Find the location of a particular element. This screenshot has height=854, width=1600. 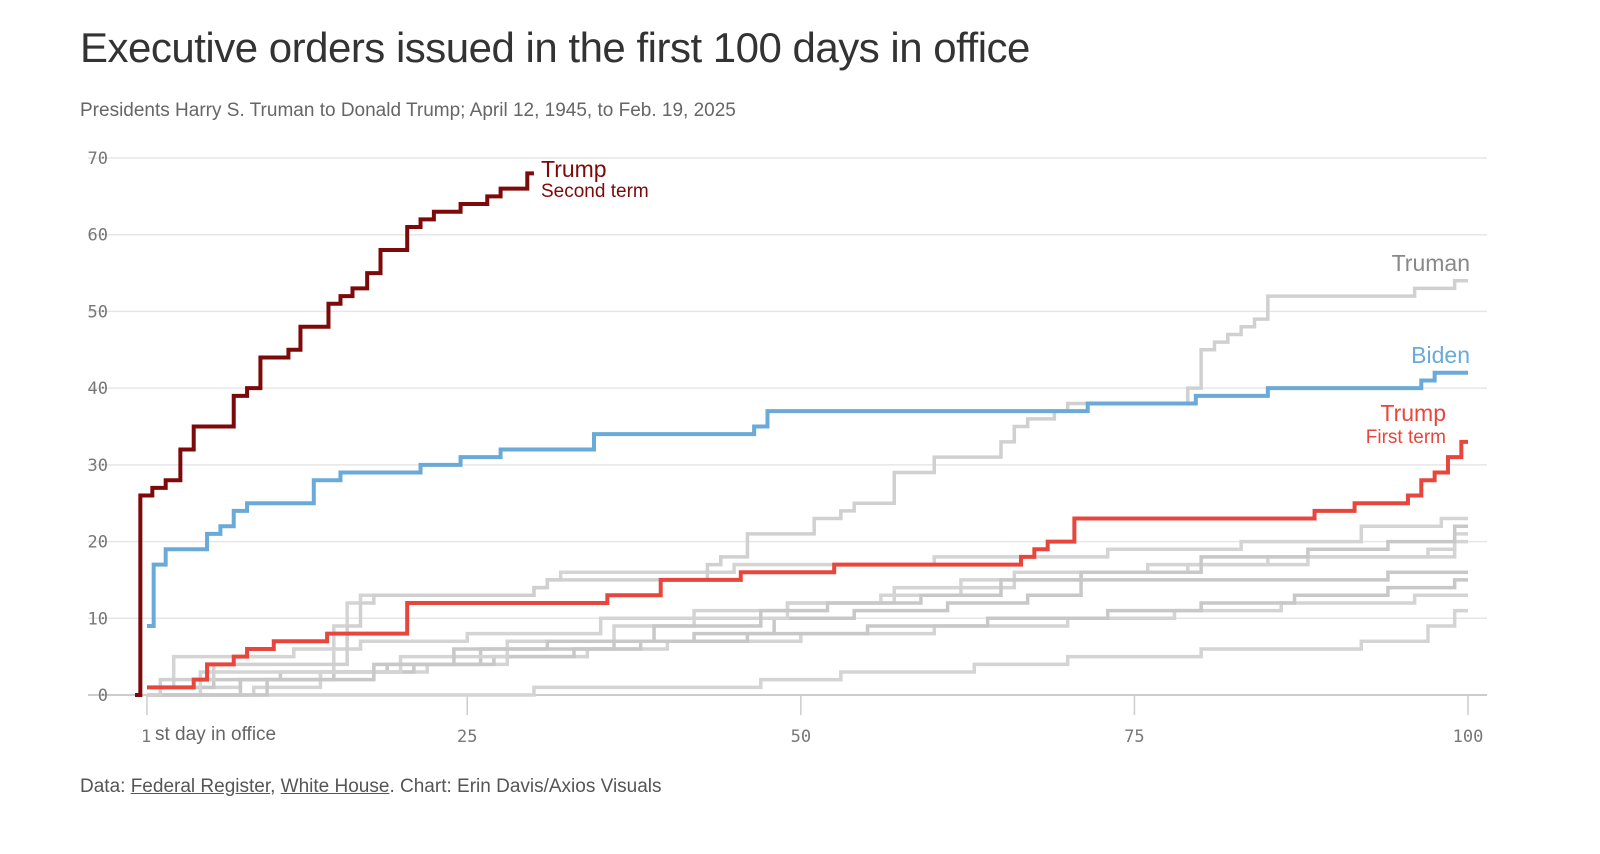

label-truman: Truman is located at coordinates (1431, 263).